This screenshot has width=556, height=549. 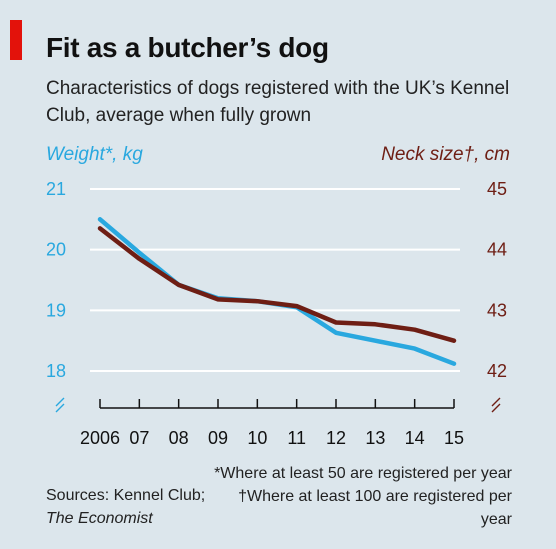 What do you see at coordinates (277, 284) in the screenshot?
I see `neck-size-line` at bounding box center [277, 284].